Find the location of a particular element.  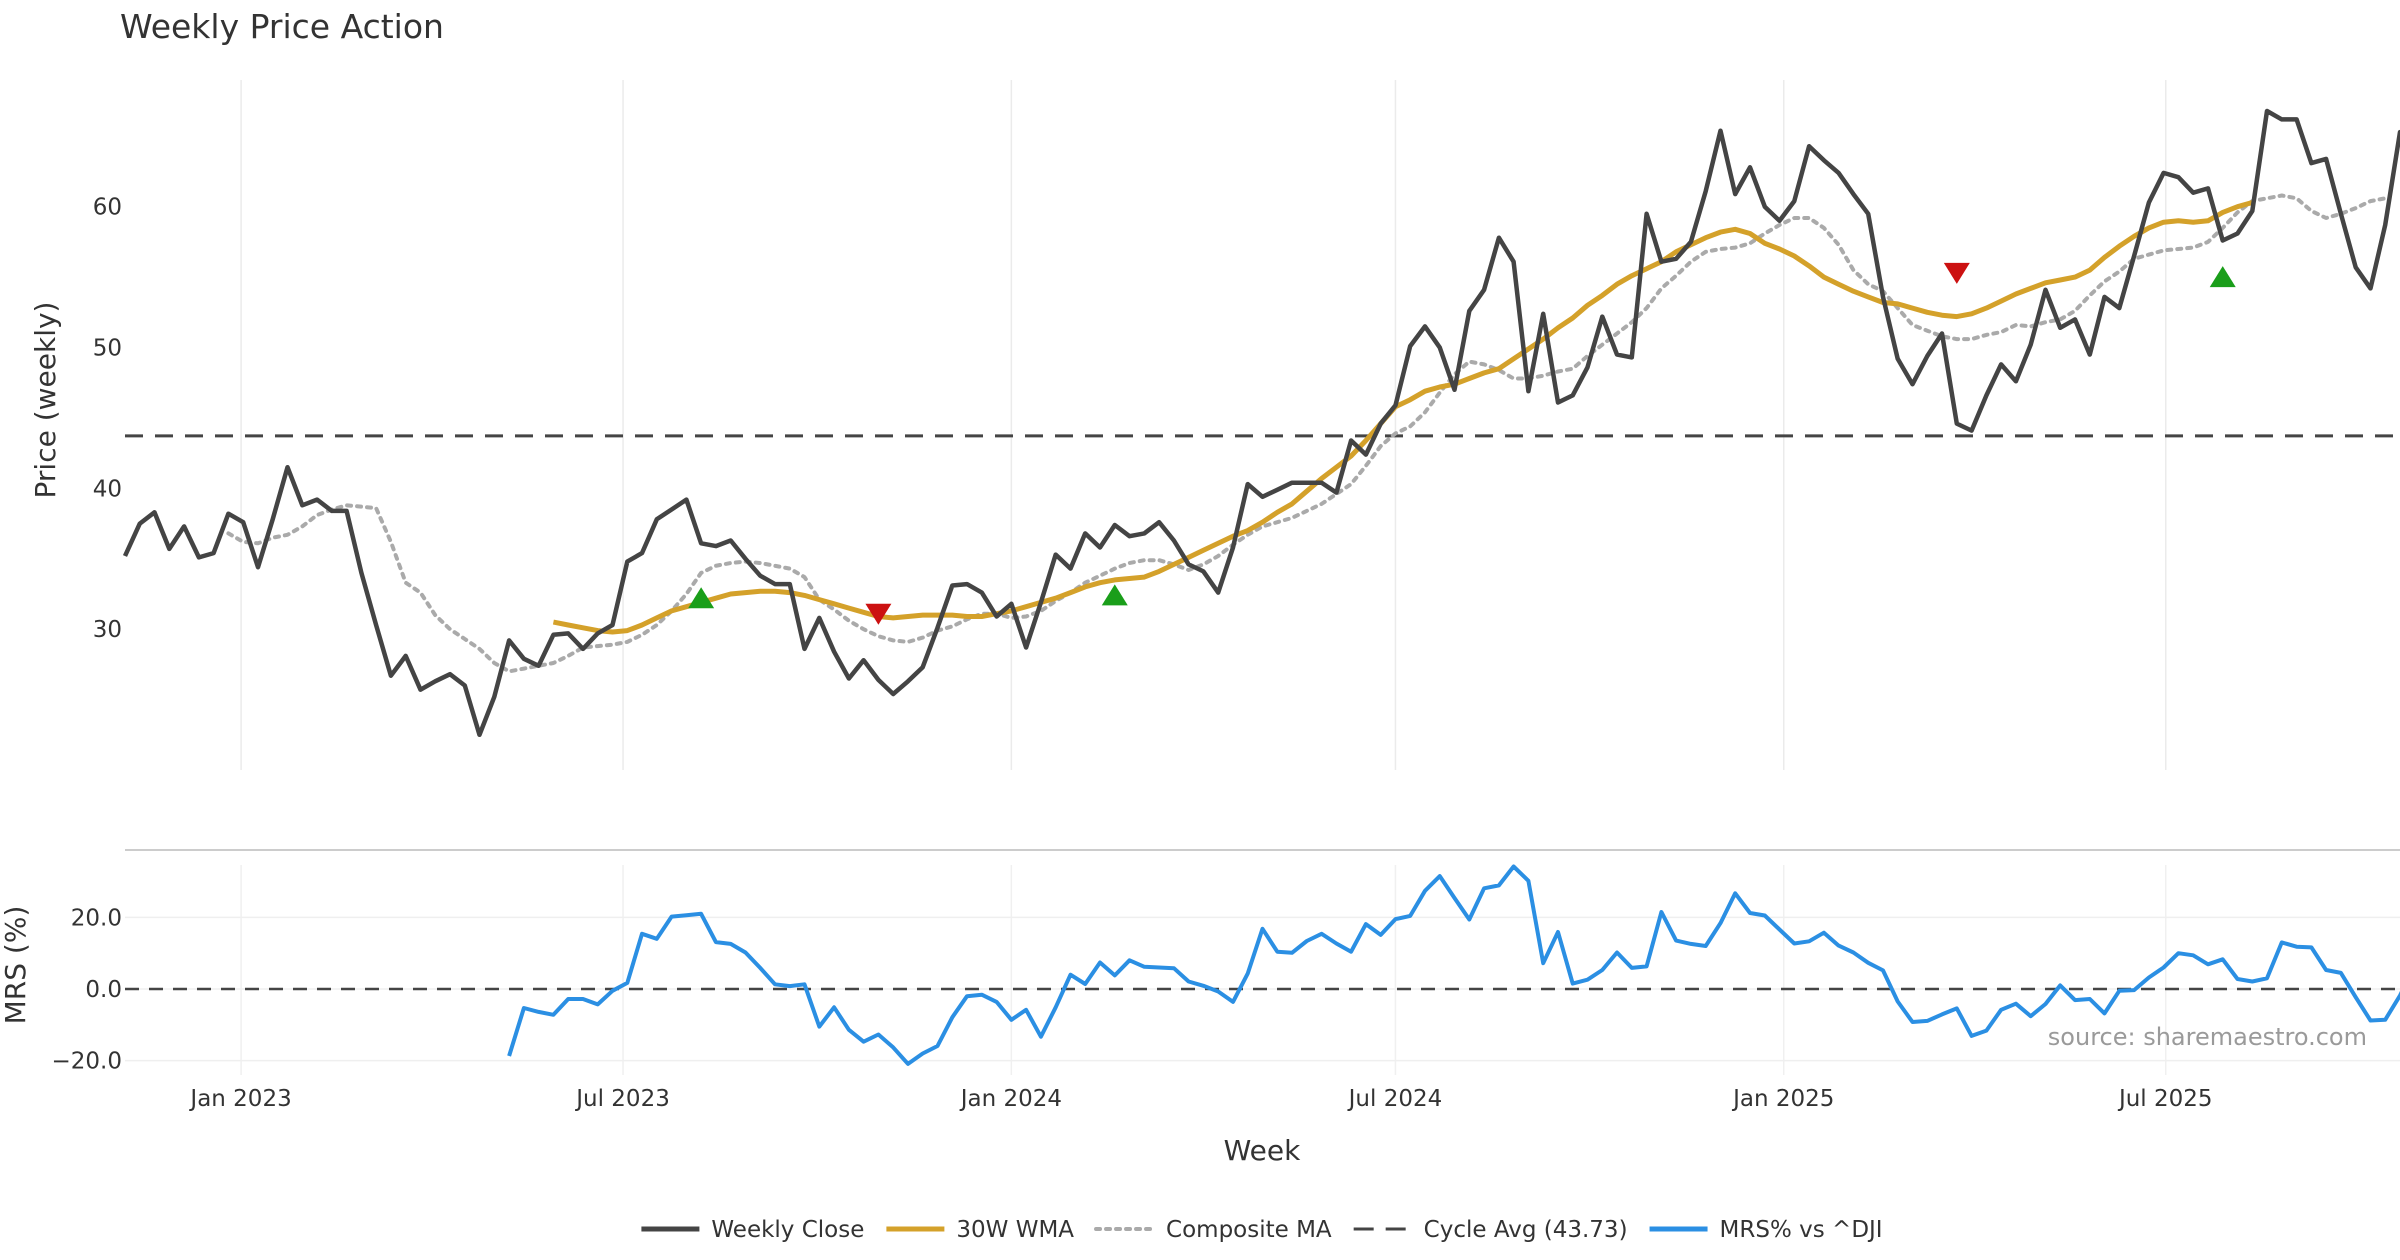

x-tick-label: Jan 2023 is located at coordinates (239, 1099).